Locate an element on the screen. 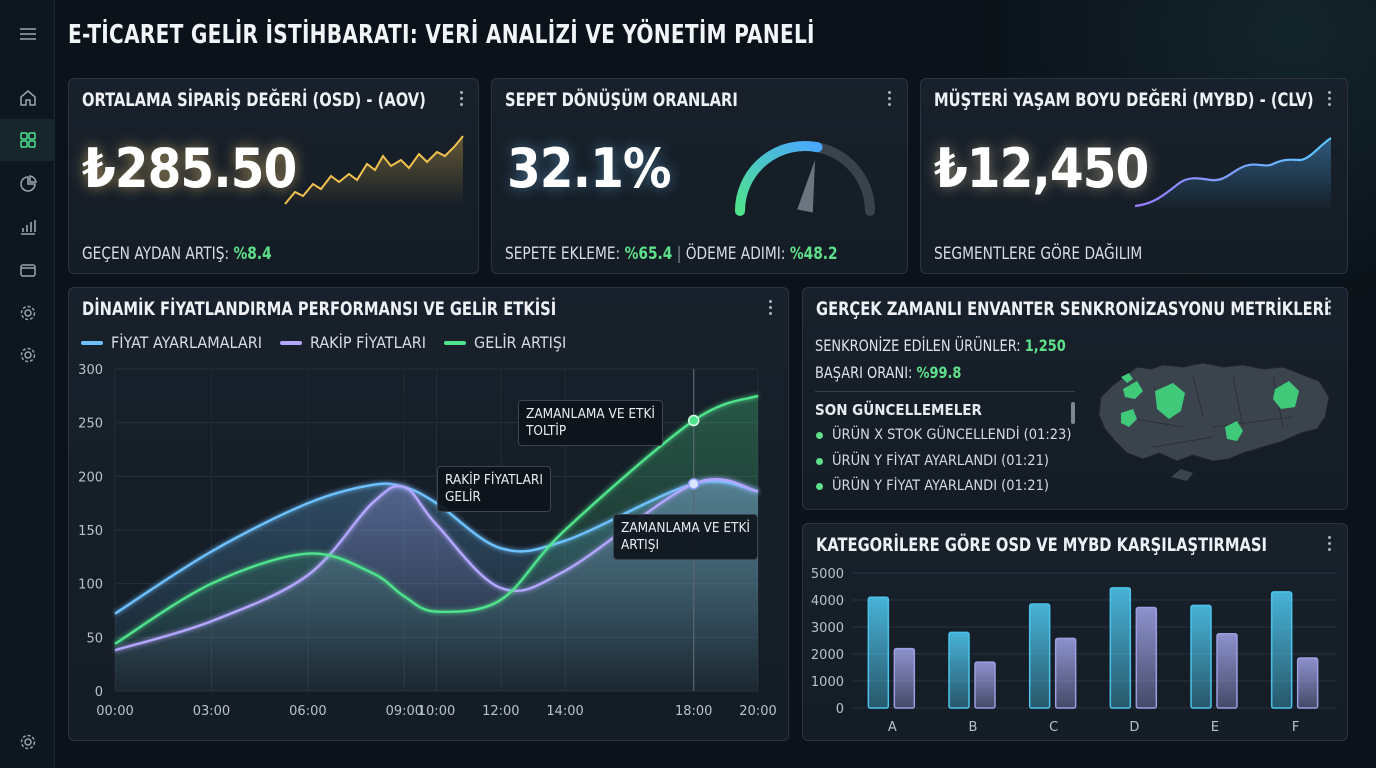 Image resolution: width=1376 pixels, height=768 pixels. y-tick-label: 3000 is located at coordinates (827, 628).